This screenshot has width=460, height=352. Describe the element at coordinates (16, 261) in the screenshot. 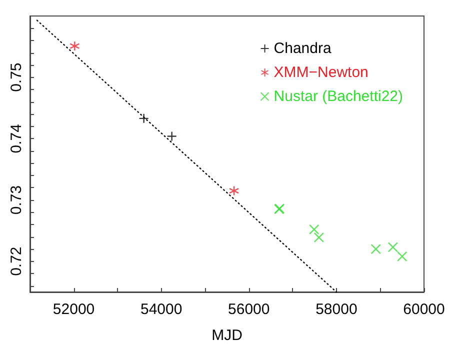

I see `y-tick-label: 0.72` at that location.